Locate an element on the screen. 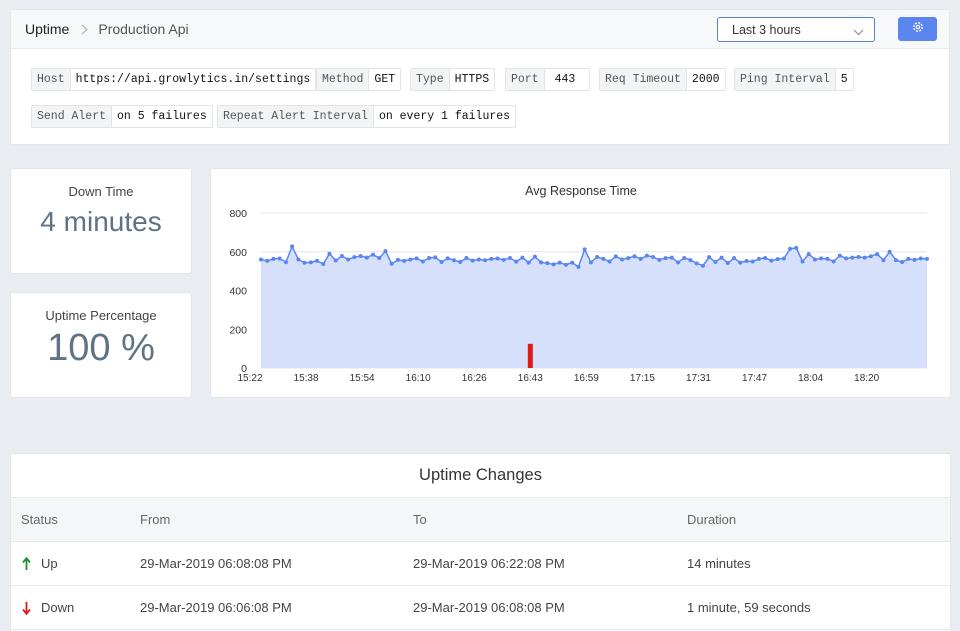 This screenshot has width=960, height=631. breadcrumb-root: Uptime is located at coordinates (47, 29).